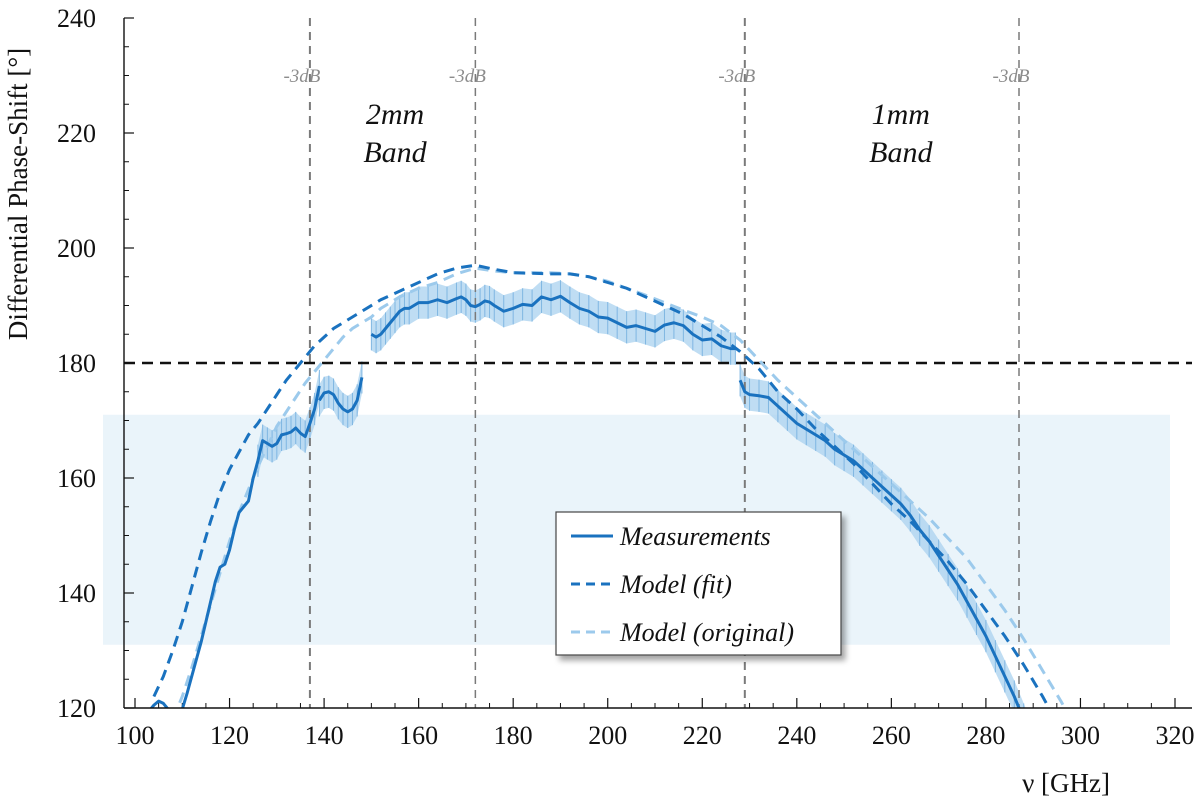 The height and width of the screenshot is (802, 1200). What do you see at coordinates (648, 133) in the screenshot?
I see `band-labels: 2mm Band 1mm Band` at bounding box center [648, 133].